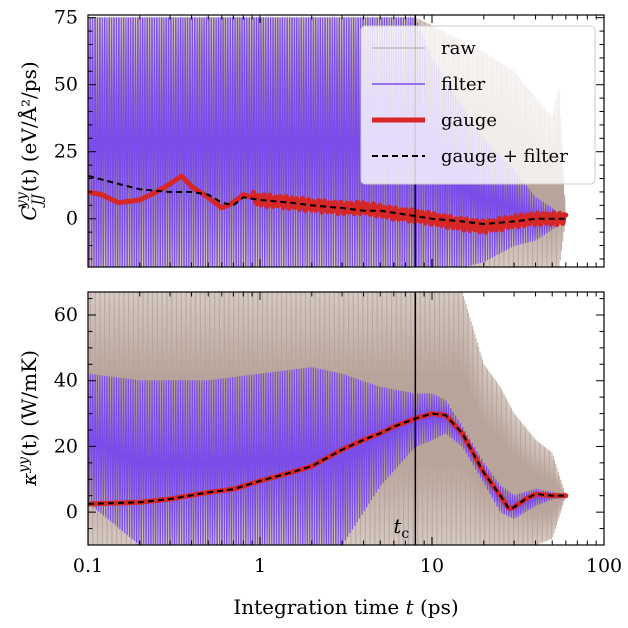 Image resolution: width=628 pixels, height=628 pixels. What do you see at coordinates (66, 315) in the screenshot?
I see `bottom-ytick-label: 60` at bounding box center [66, 315].